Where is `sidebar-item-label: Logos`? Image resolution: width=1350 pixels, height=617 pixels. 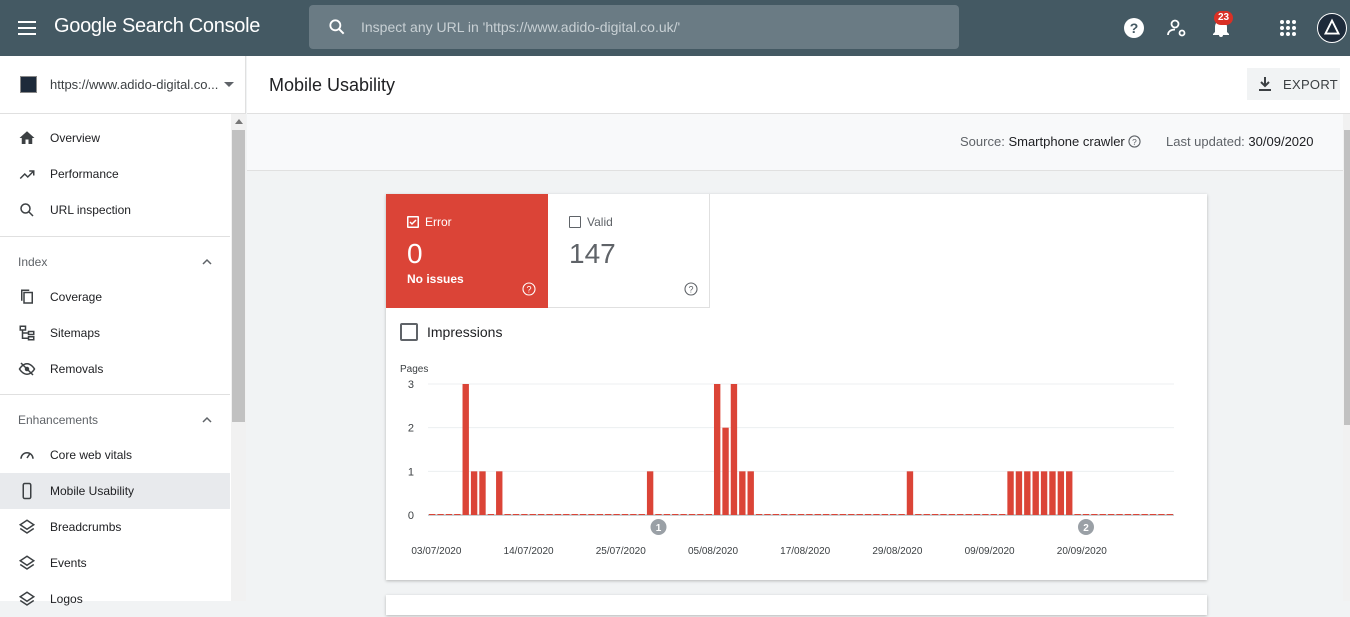 sidebar-item-label: Logos is located at coordinates (66, 599).